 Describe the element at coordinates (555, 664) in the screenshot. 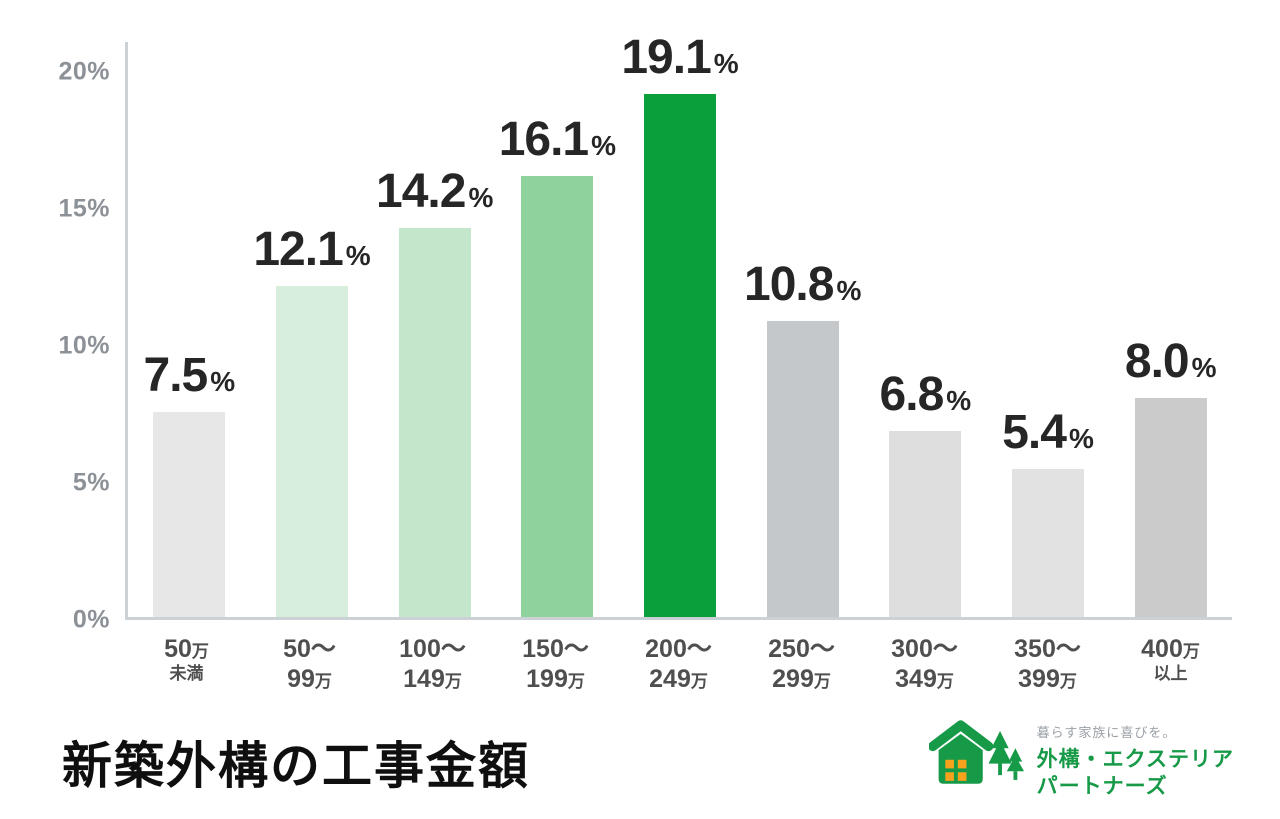

I see `x-axis-label: 150～ 199万` at that location.